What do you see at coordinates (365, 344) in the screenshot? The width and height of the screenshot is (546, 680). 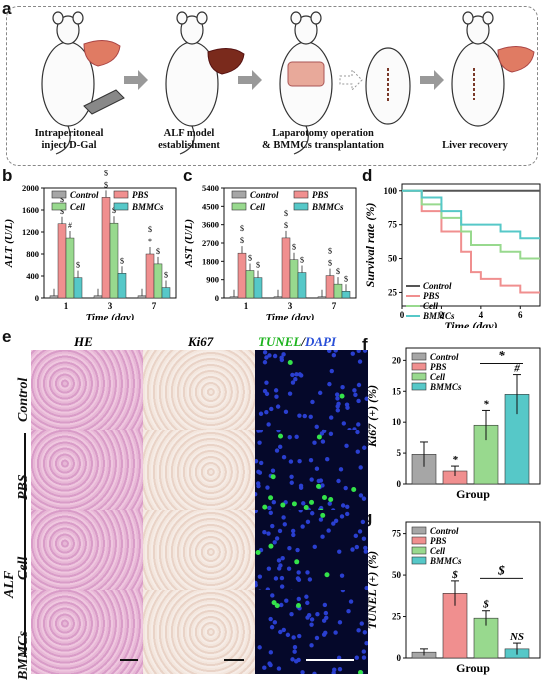 I see `panel-f-label: f` at bounding box center [365, 344].